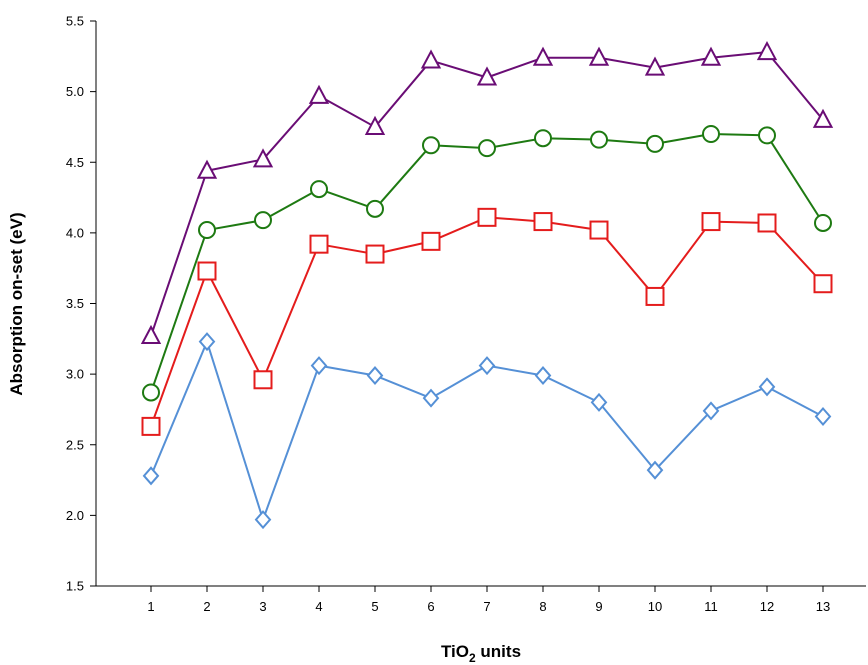 The image size is (868, 665). What do you see at coordinates (75, 586) in the screenshot?
I see `y-tick-label: 1.5` at bounding box center [75, 586].